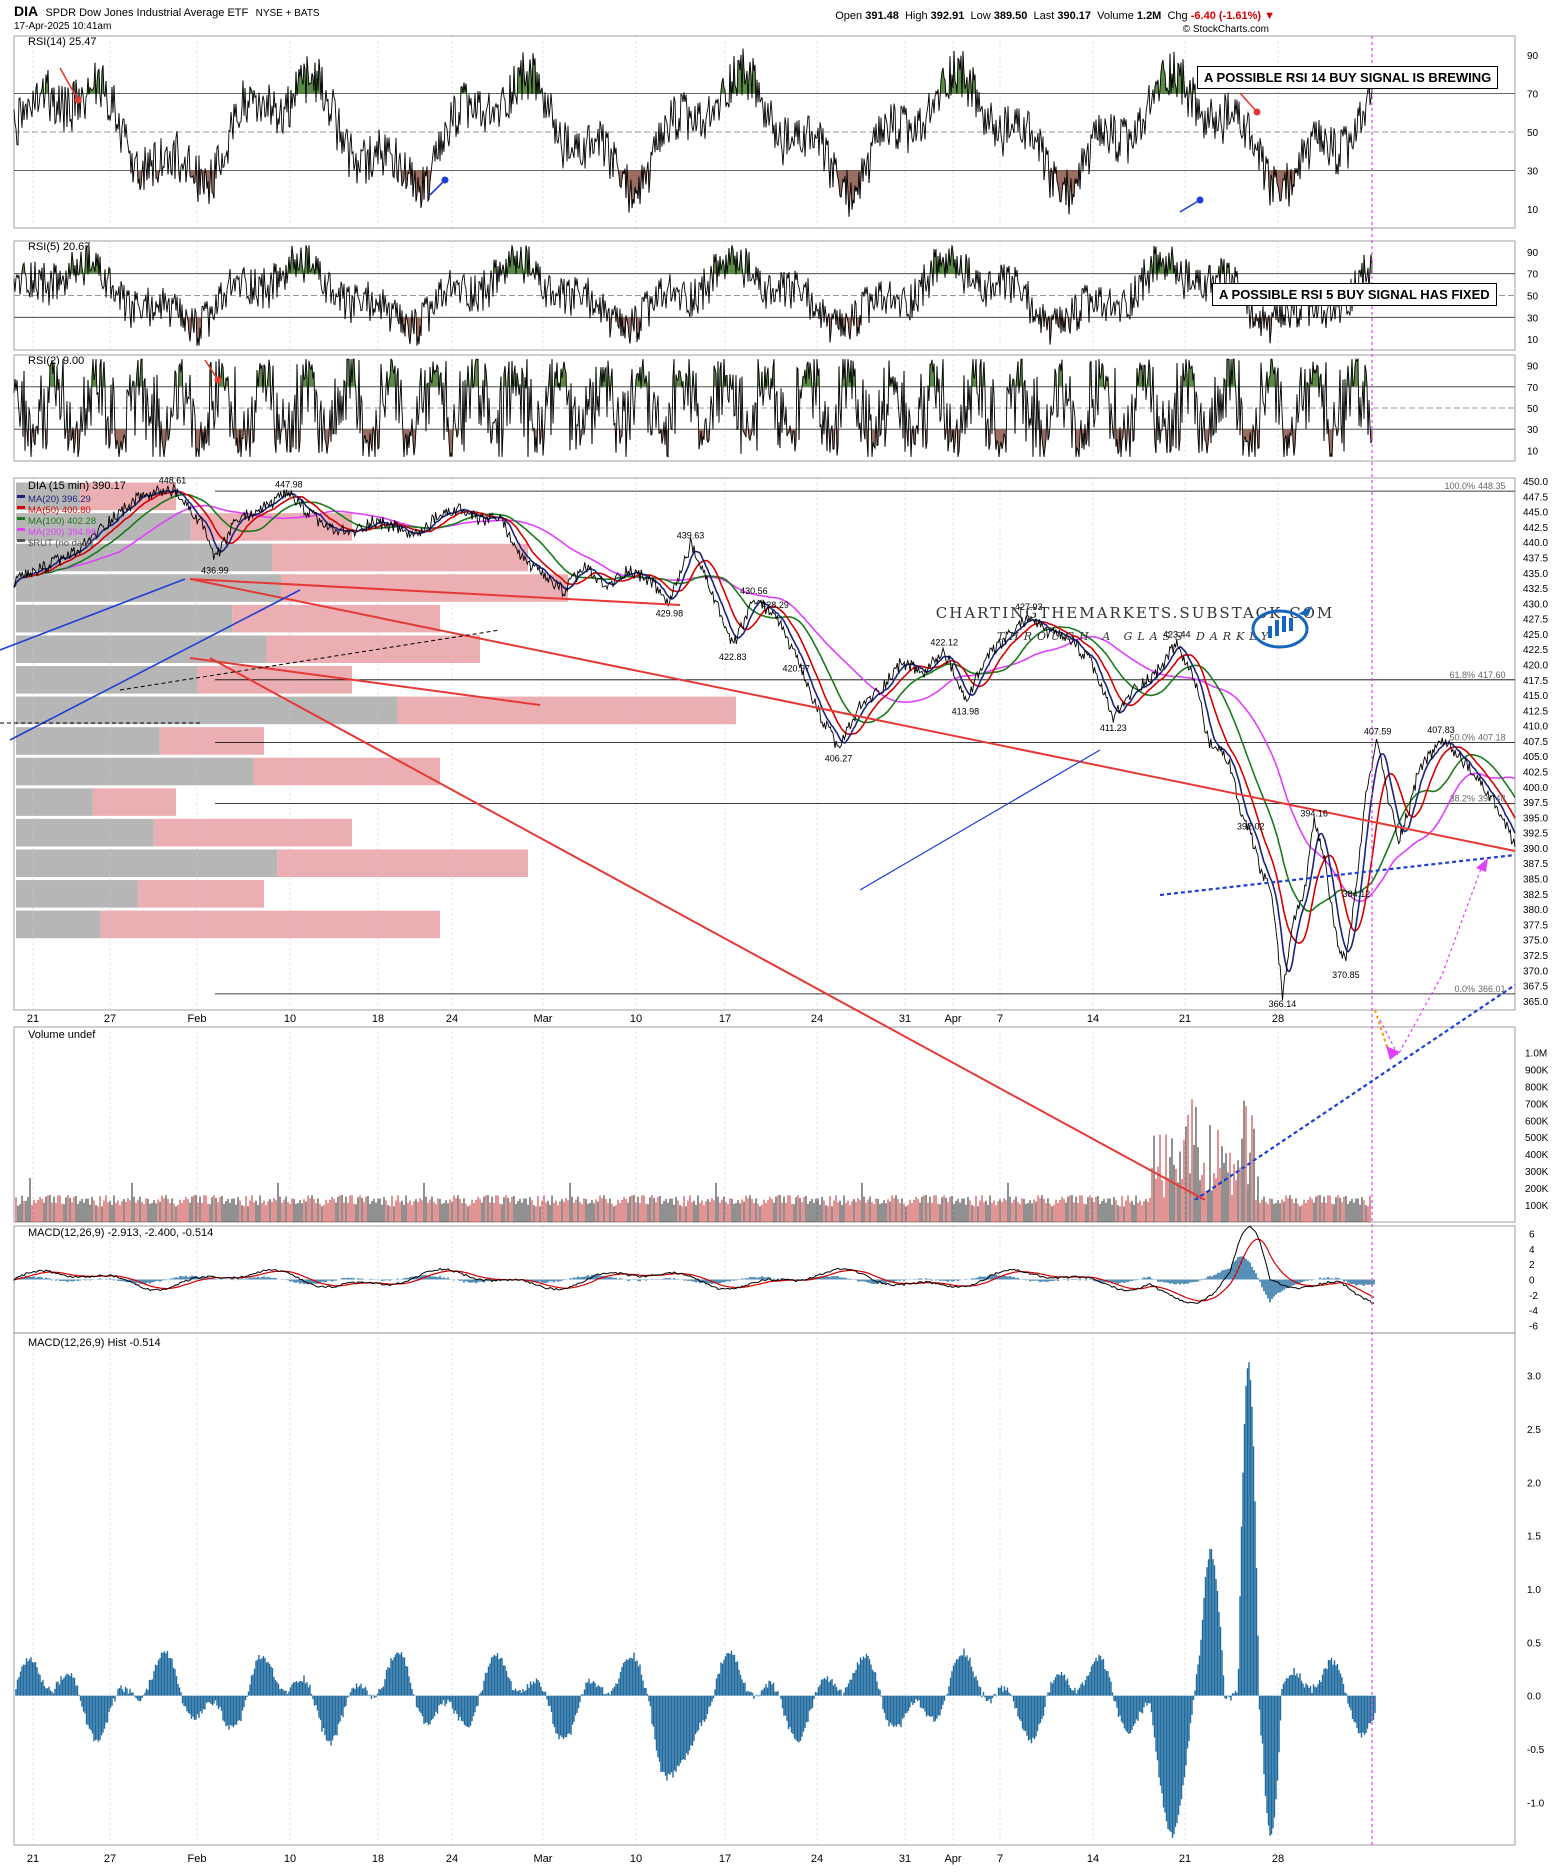 The width and height of the screenshot is (1565, 1872). What do you see at coordinates (1135, 636) in the screenshot?
I see `watermark-line2: THROUGH A GLASS DARKLY` at bounding box center [1135, 636].